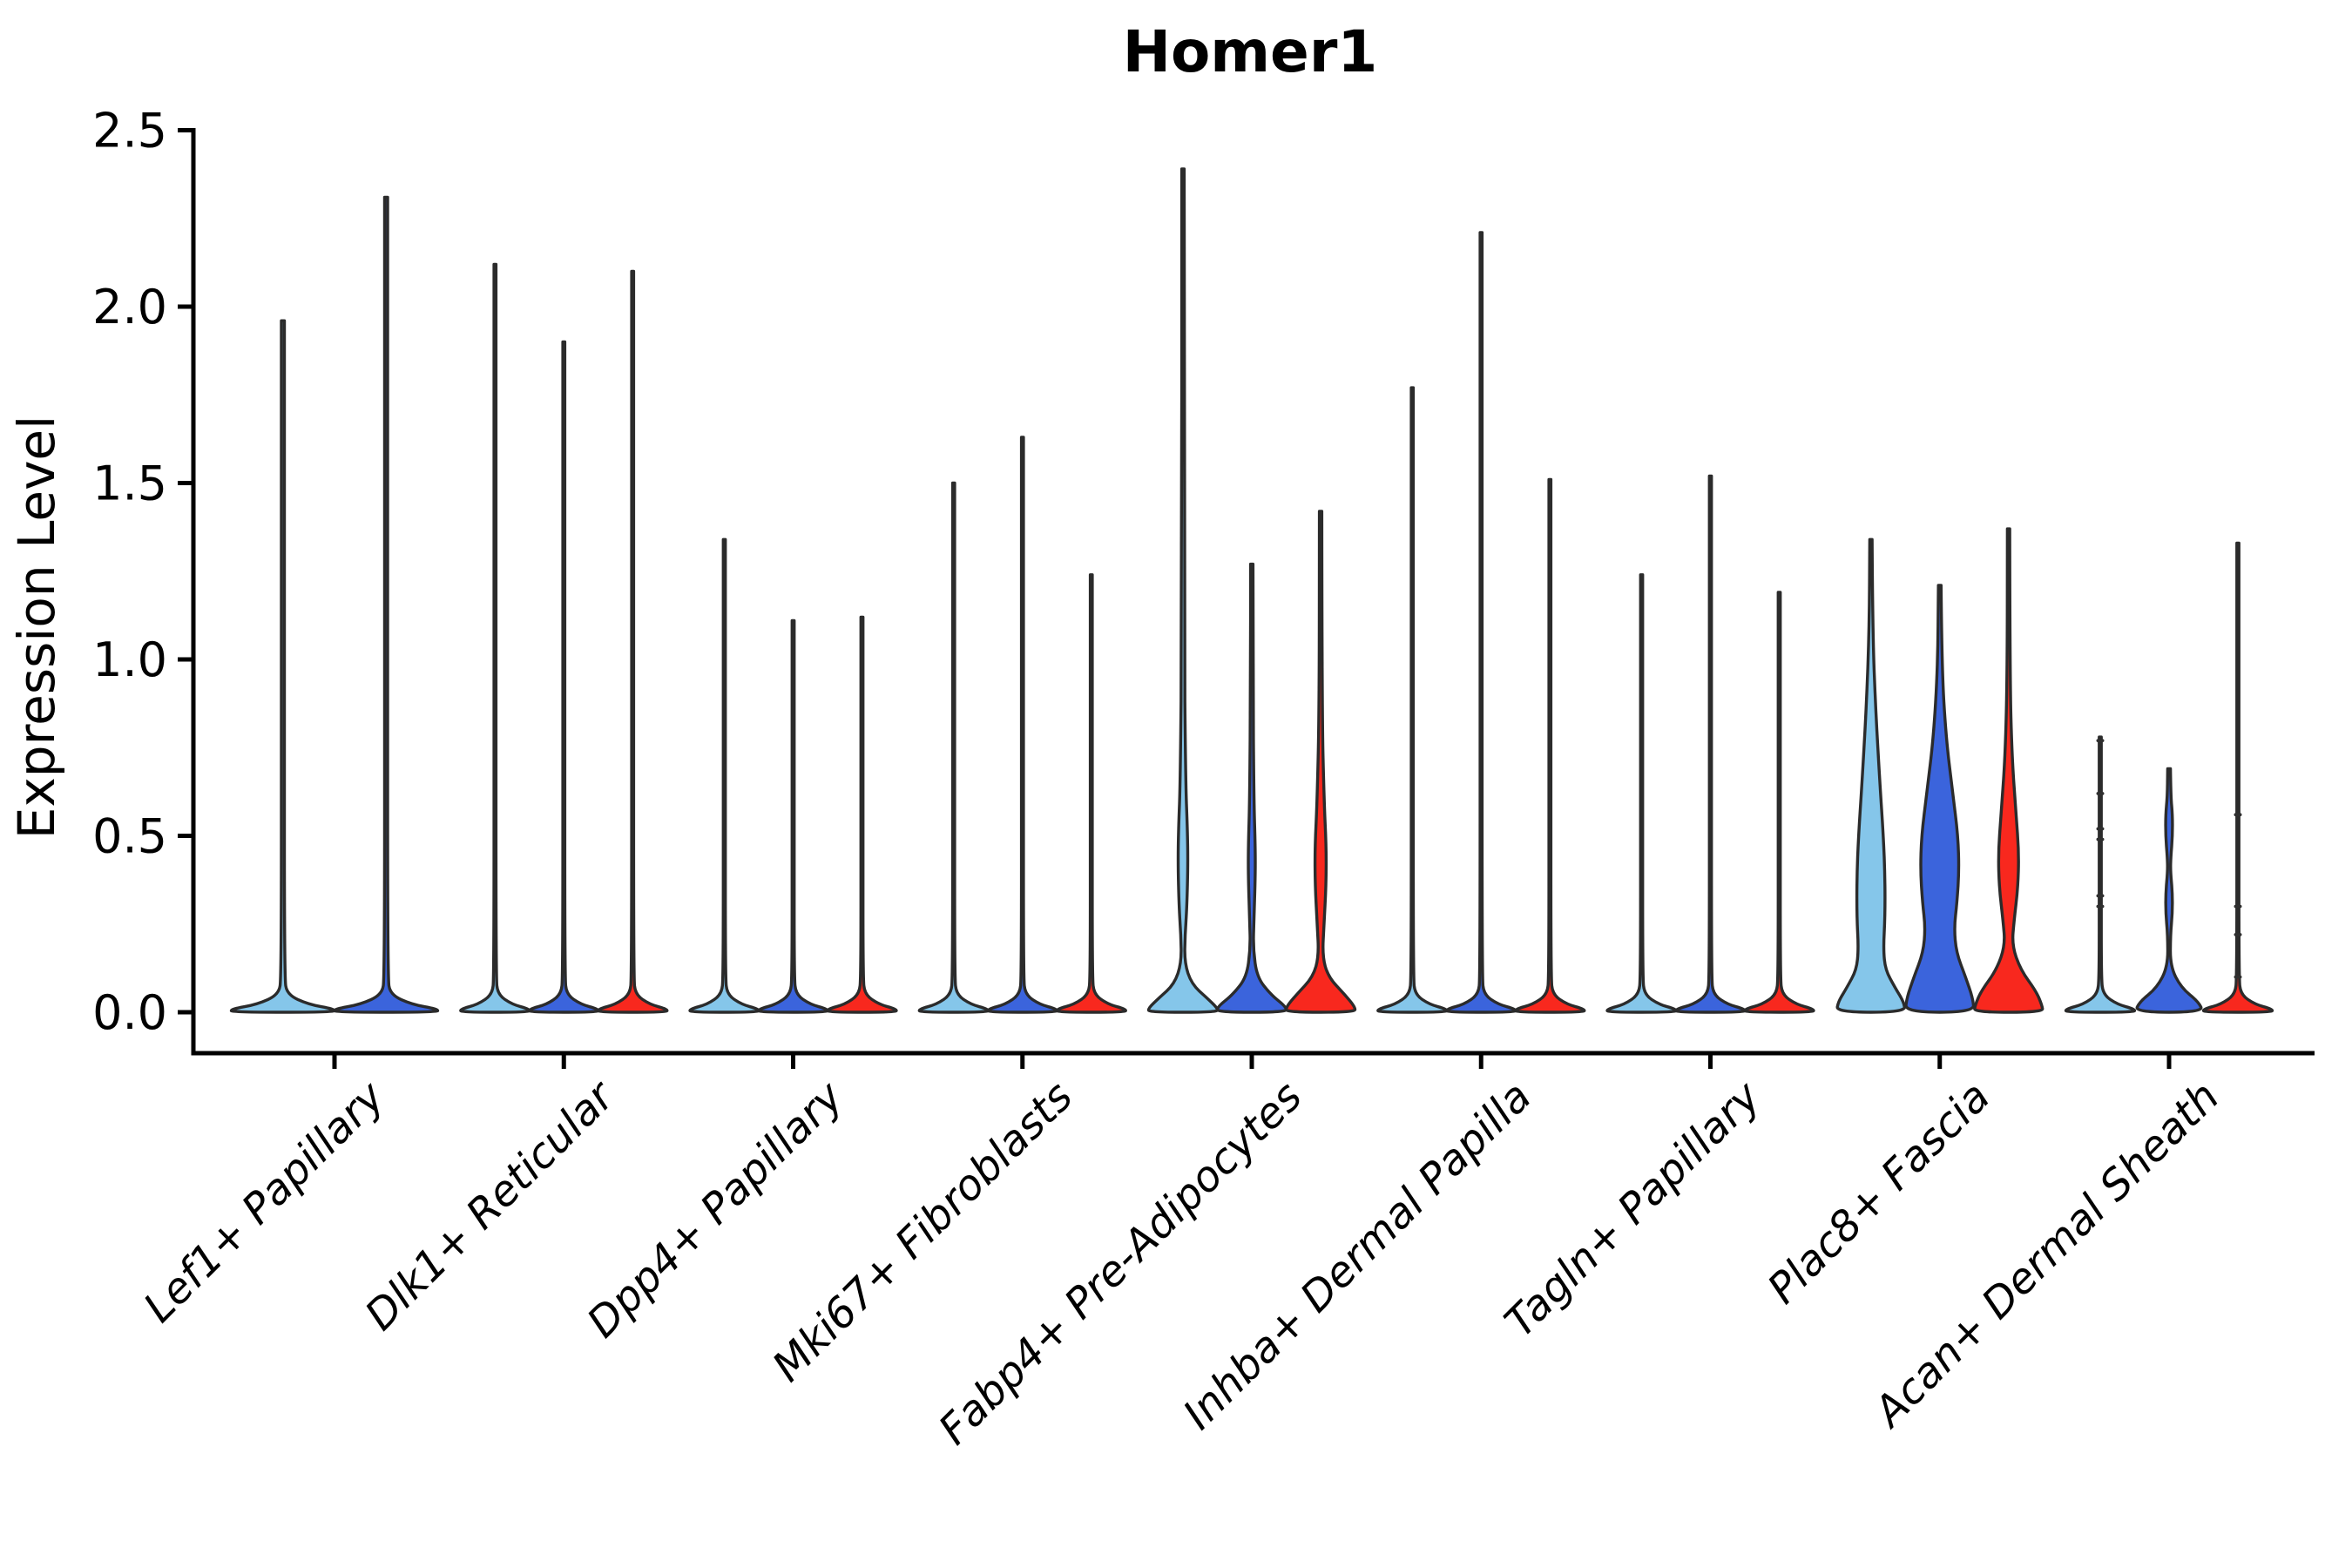 The height and width of the screenshot is (1568, 2352). What do you see at coordinates (1251, 788) in the screenshot?
I see `violin-fabp4-pre-adipocytes-split2` at bounding box center [1251, 788].